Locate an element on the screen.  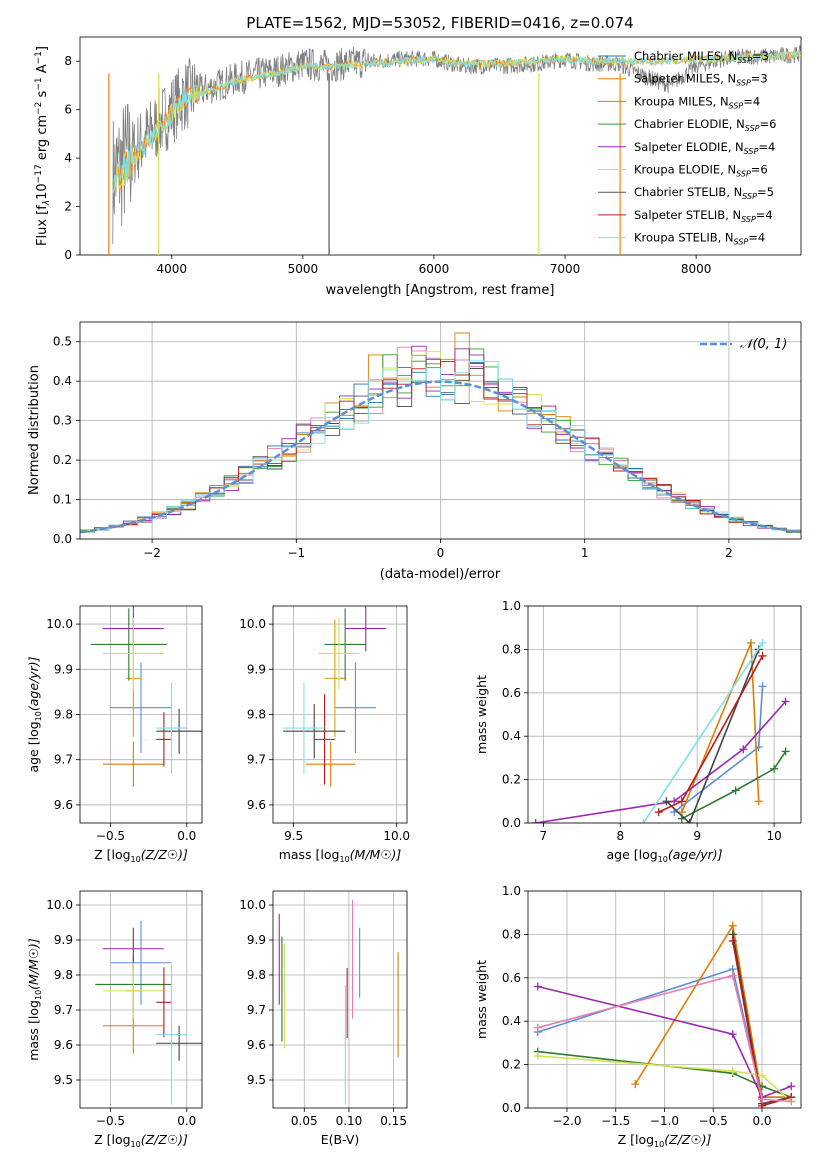
x-tick-label: 7 is located at coordinates (544, 836).